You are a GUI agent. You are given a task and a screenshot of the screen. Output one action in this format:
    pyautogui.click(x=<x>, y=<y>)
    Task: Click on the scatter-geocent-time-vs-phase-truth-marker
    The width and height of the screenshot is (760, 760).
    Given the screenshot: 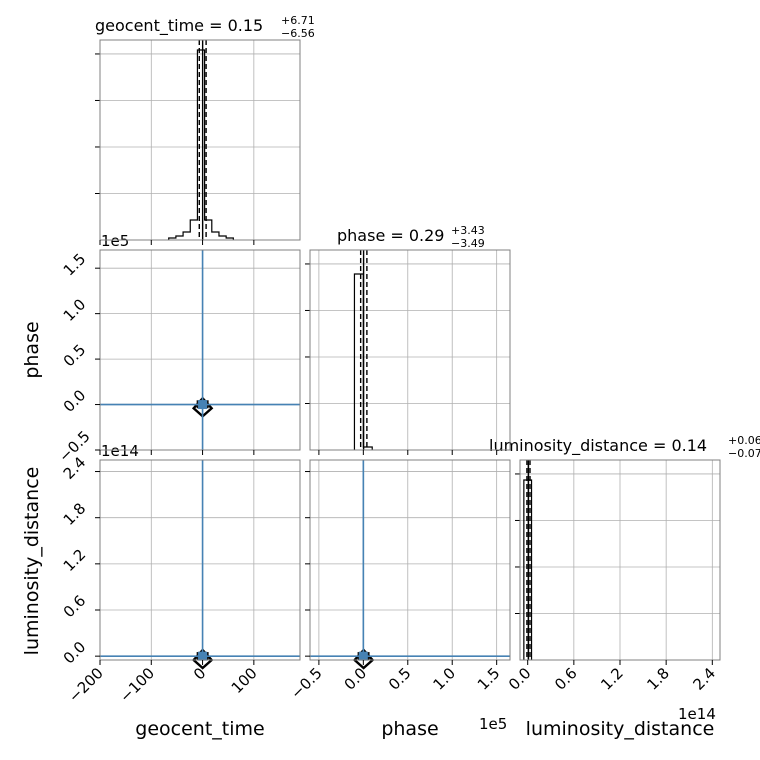 What is the action you would take?
    pyautogui.click(x=203, y=405)
    